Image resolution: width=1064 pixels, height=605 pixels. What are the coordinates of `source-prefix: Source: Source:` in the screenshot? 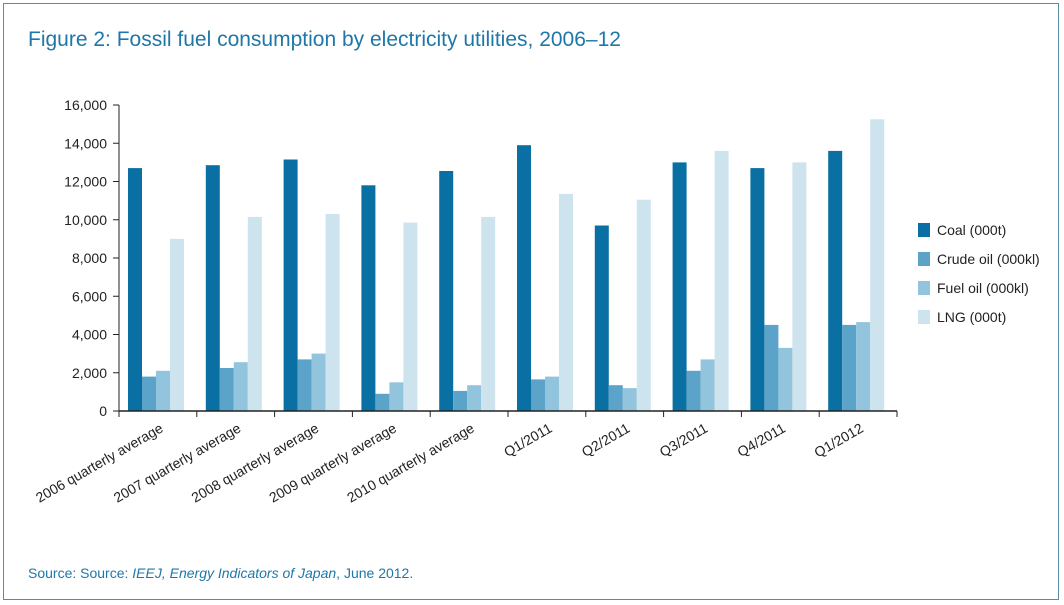 It's located at (80, 573).